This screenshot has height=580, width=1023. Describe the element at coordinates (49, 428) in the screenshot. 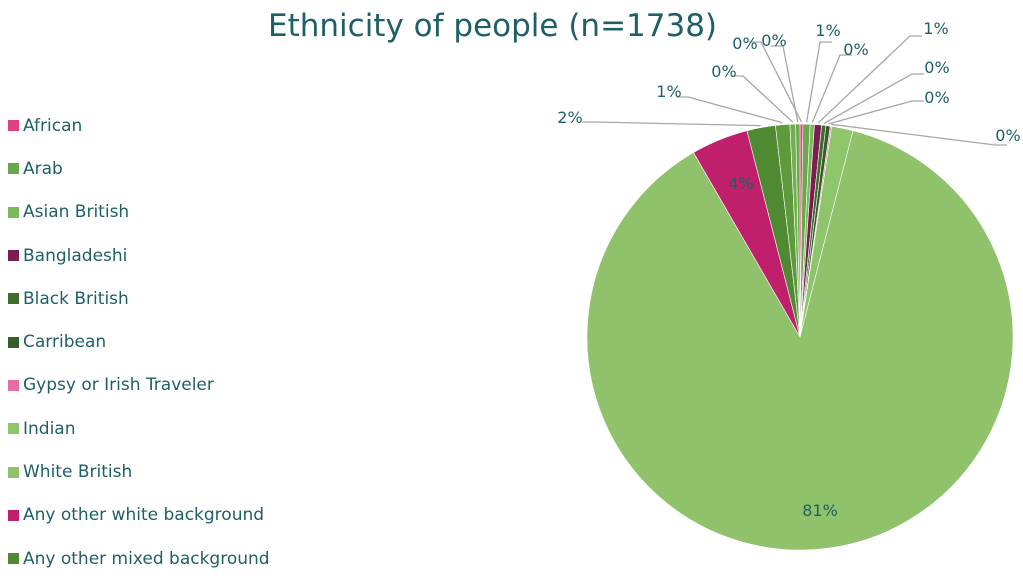

I see `legend-label: Indian` at that location.